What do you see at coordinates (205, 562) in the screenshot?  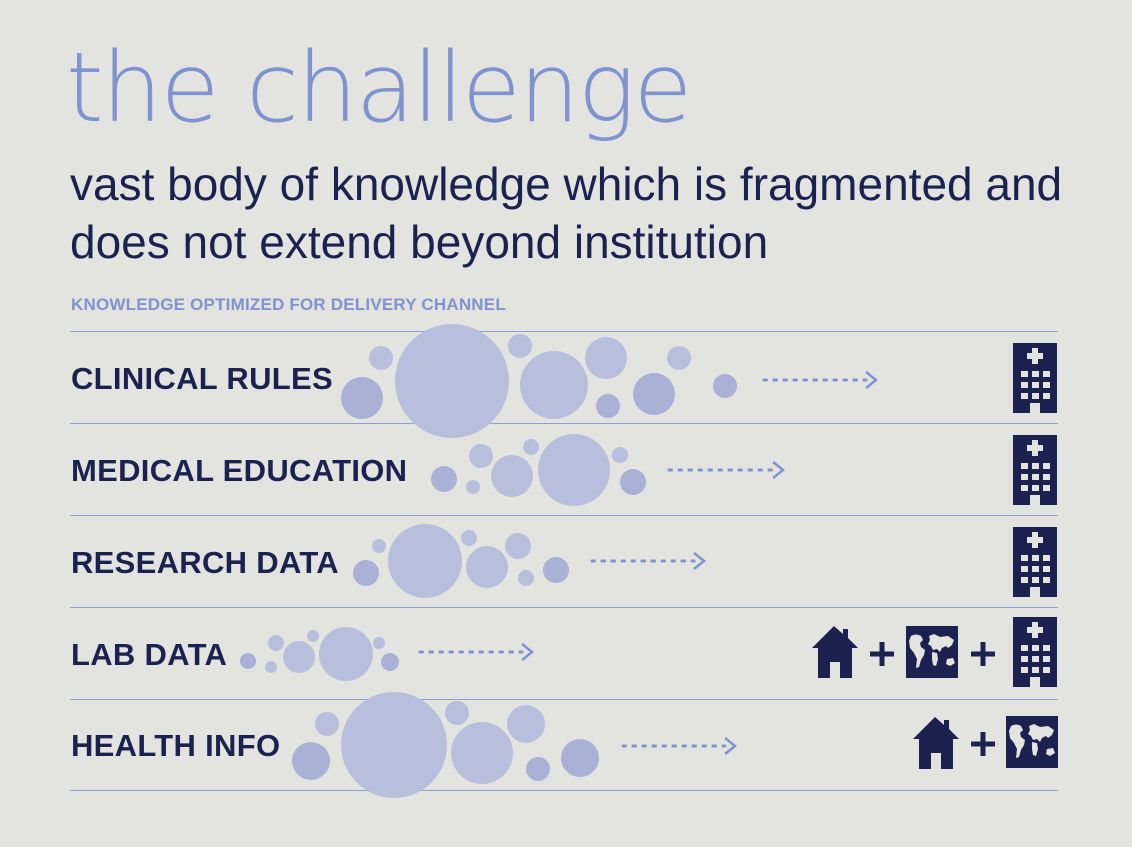 I see `row-label-research-data: RESEARCH DATA` at bounding box center [205, 562].